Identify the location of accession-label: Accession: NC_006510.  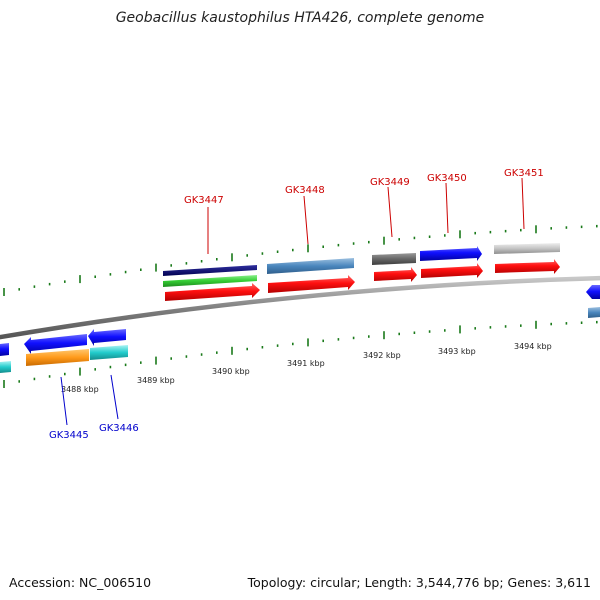
(80, 582).